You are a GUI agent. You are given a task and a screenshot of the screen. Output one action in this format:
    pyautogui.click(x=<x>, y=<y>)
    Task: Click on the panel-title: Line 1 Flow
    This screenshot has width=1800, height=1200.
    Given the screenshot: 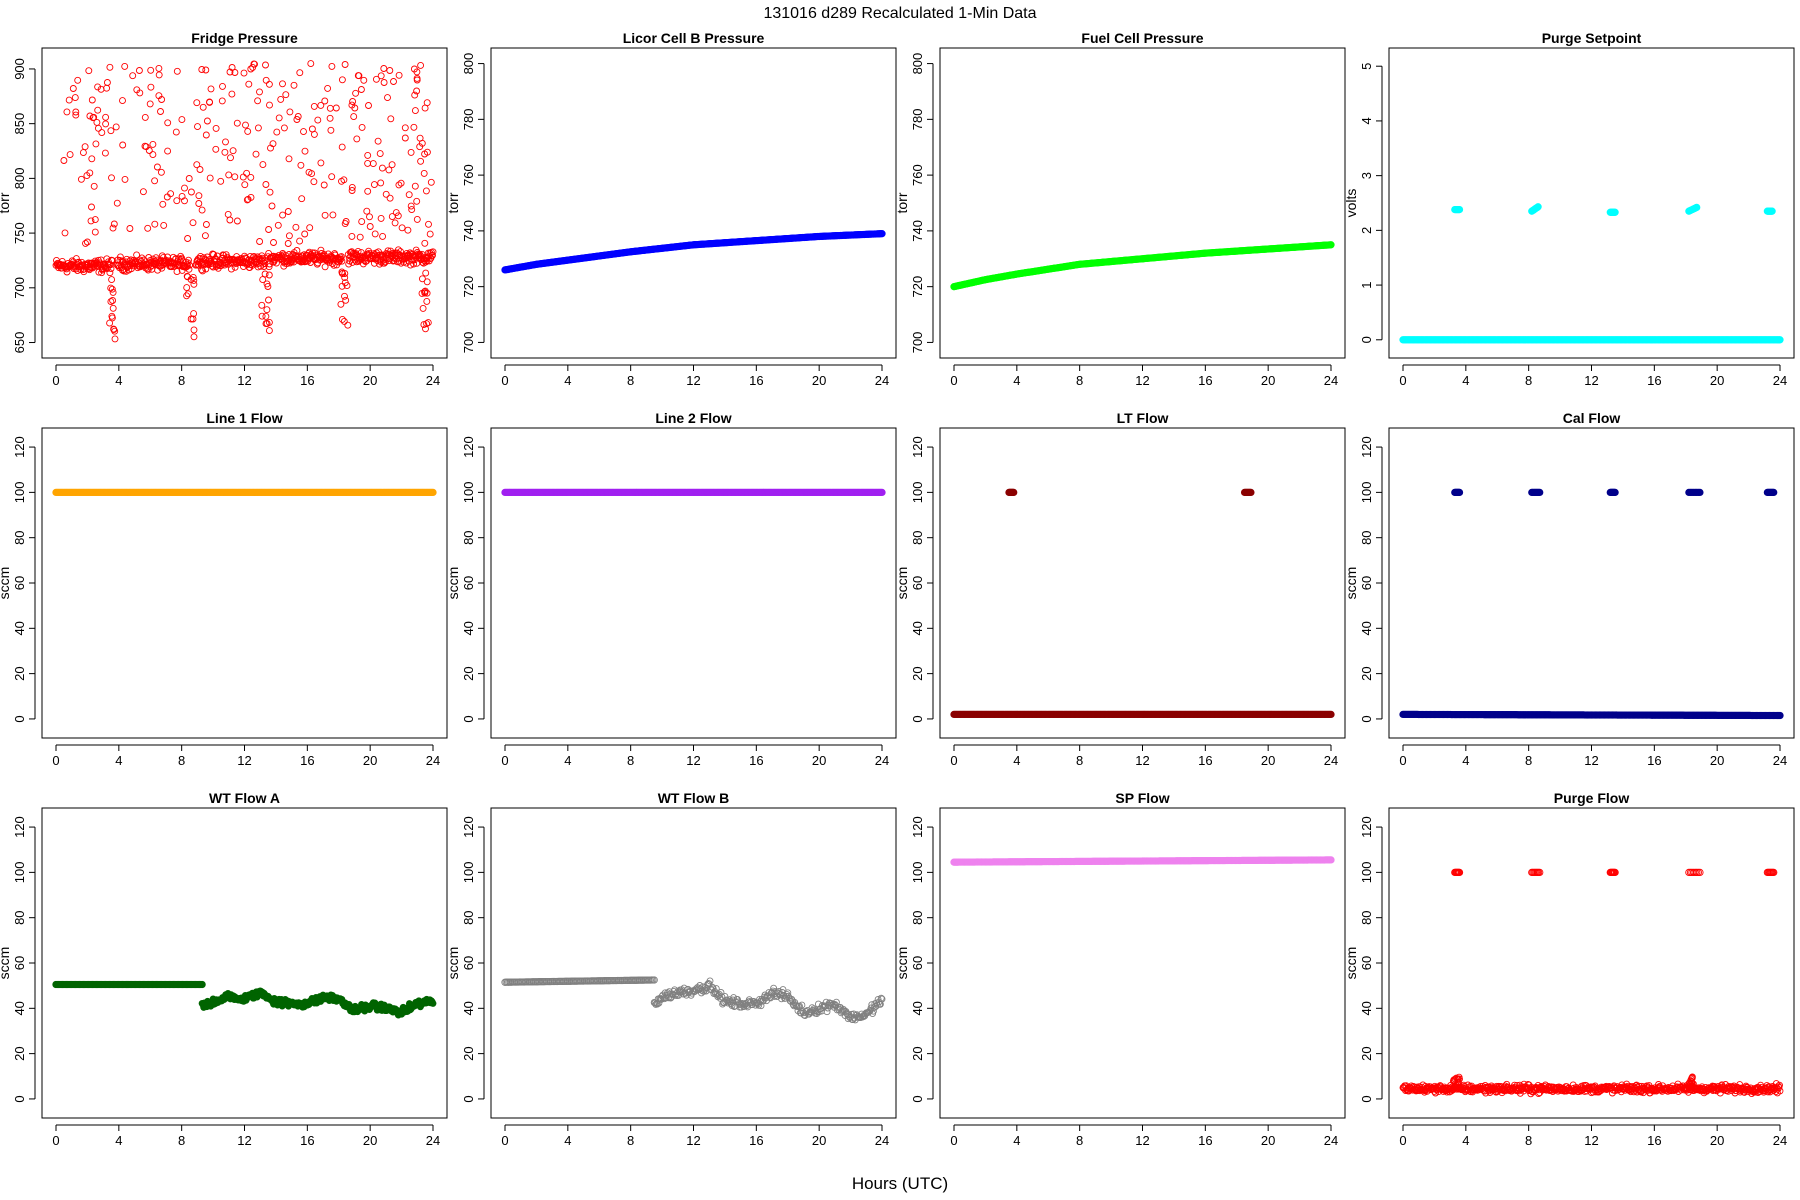 What is the action you would take?
    pyautogui.click(x=244, y=418)
    